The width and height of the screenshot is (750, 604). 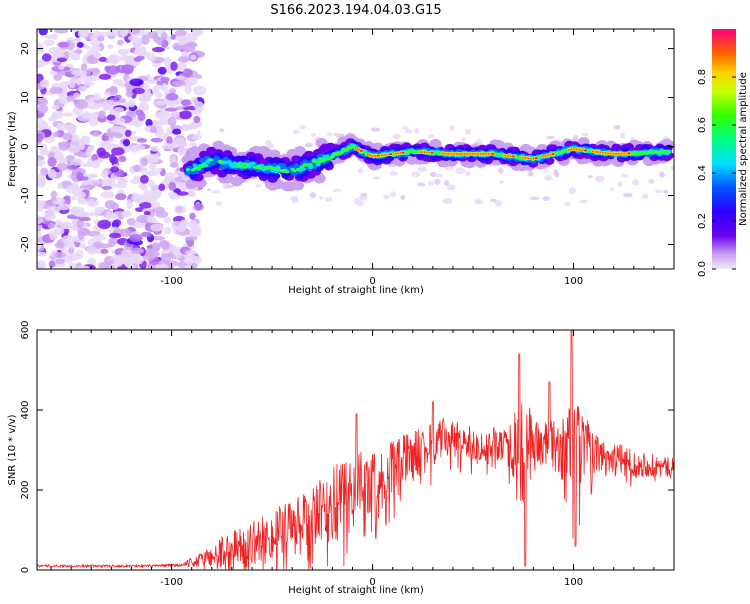 I want to click on figure-title: S166.2023.194.04.03.G15, so click(x=355, y=10).